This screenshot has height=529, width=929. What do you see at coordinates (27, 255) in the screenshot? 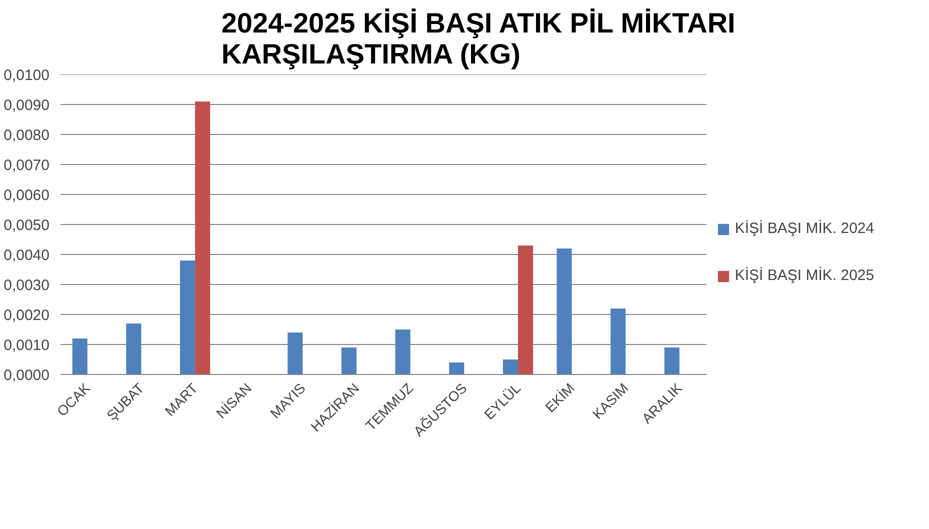
I see `y-tick-label: 0,0040` at bounding box center [27, 255].